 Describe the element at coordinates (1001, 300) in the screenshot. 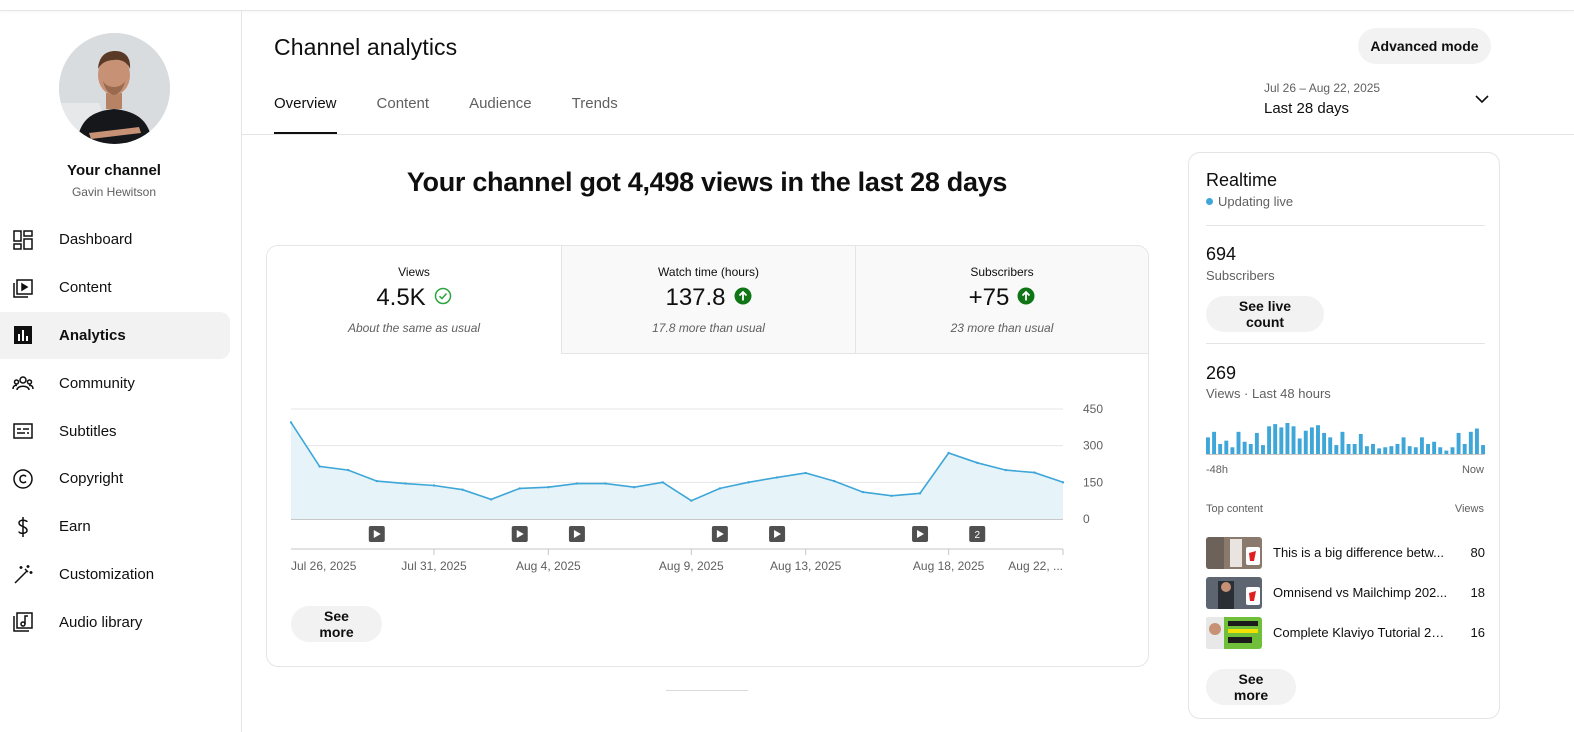

I see `metric-subscribers: Subscribers +75 23 more than usual` at that location.